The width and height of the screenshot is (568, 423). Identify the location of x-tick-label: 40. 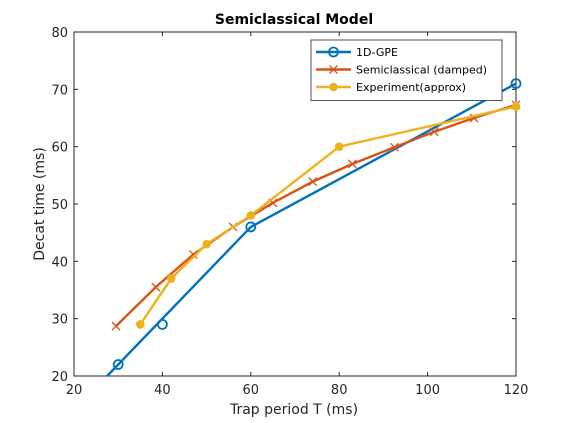
(162, 390).